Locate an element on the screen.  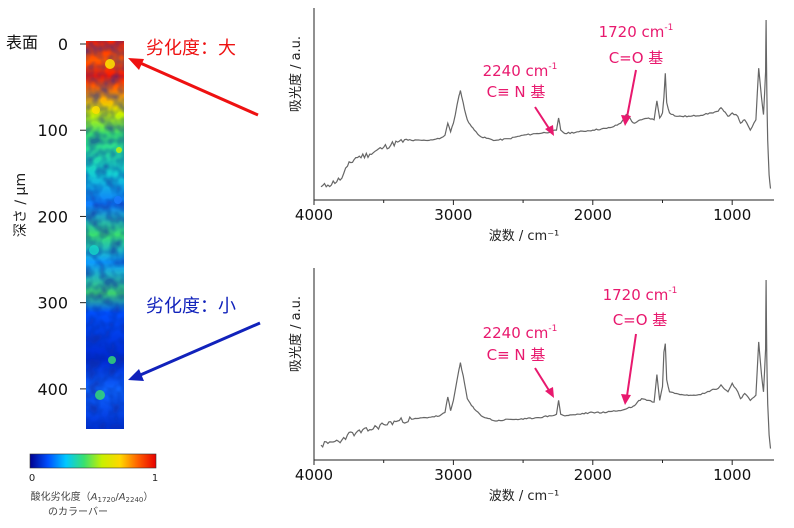
depth-map-texture is located at coordinates (105, 235).